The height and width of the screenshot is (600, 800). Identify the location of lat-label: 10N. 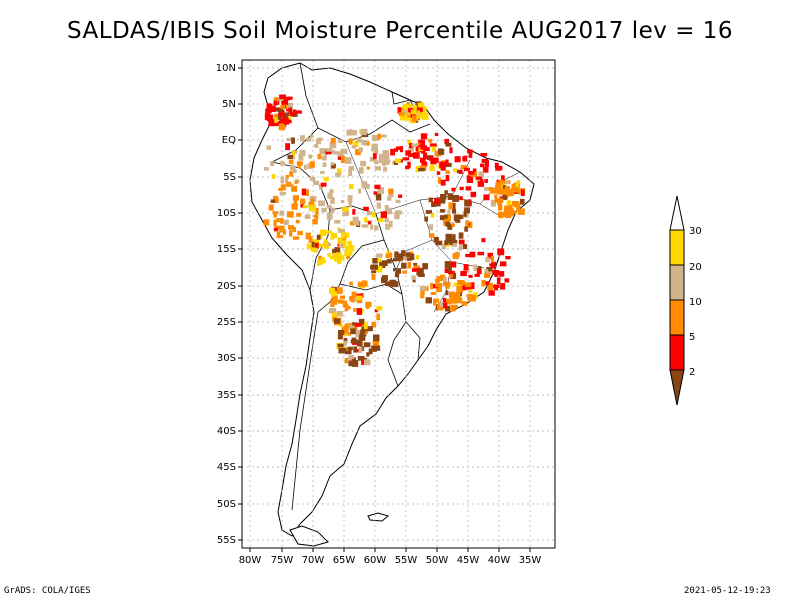
(226, 68).